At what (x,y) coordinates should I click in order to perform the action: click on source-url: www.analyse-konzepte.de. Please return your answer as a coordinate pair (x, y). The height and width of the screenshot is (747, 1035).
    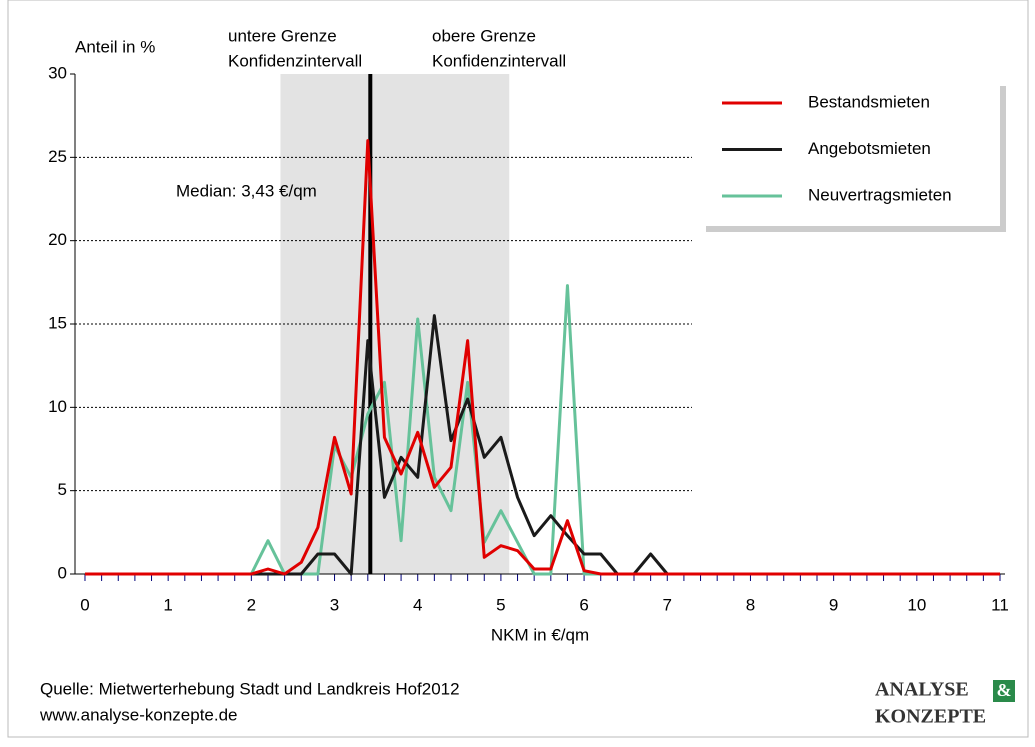
    Looking at the image, I should click on (138, 714).